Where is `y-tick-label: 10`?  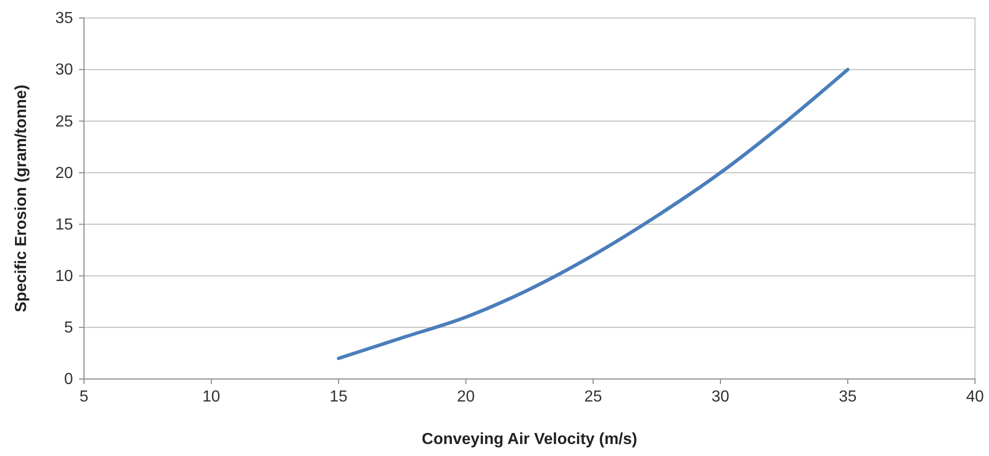
y-tick-label: 10 is located at coordinates (64, 276).